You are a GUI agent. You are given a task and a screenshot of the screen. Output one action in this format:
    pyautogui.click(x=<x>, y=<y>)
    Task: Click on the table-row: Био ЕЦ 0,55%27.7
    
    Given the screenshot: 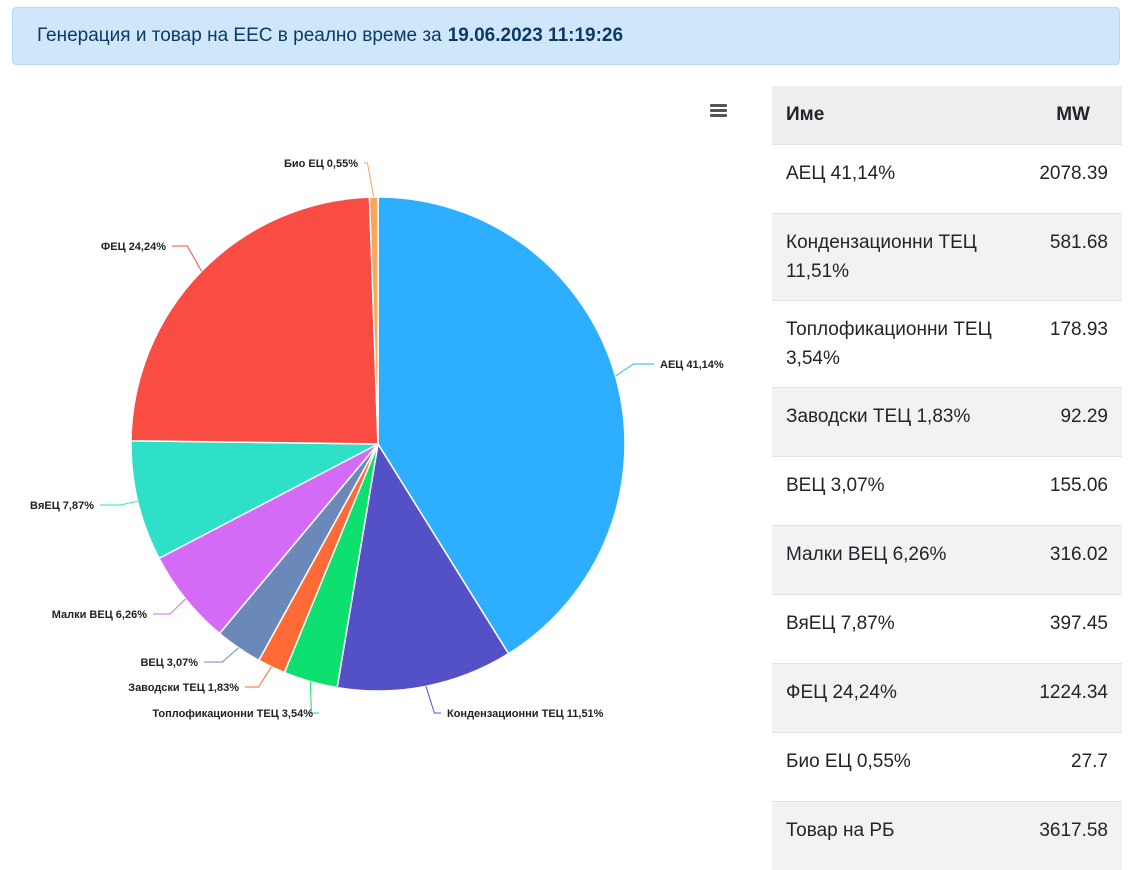 What is the action you would take?
    pyautogui.click(x=947, y=767)
    